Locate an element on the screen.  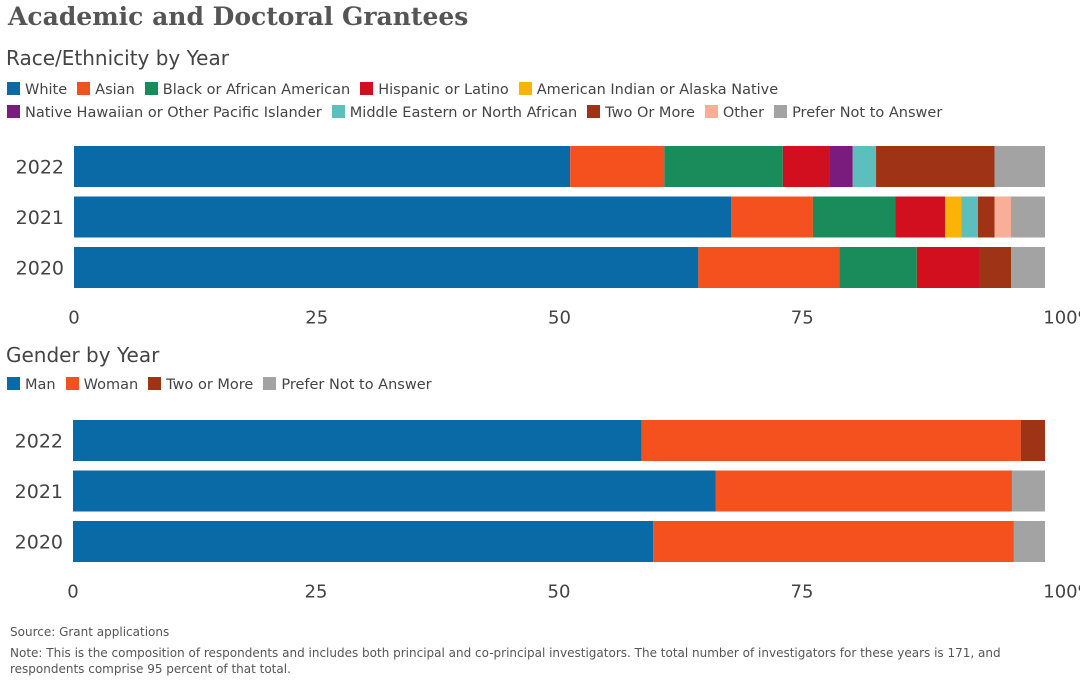
gender-bar-2020-woman is located at coordinates (833, 541).